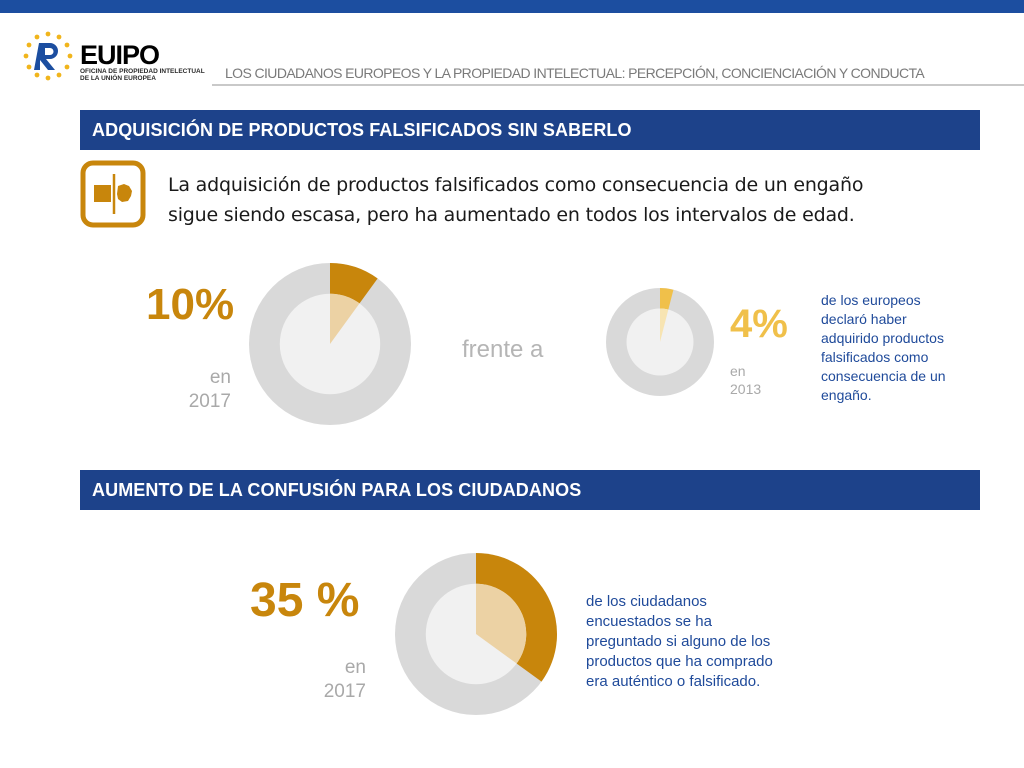  Describe the element at coordinates (305, 600) in the screenshot. I see `stat-confusion-value: 35 %` at that location.